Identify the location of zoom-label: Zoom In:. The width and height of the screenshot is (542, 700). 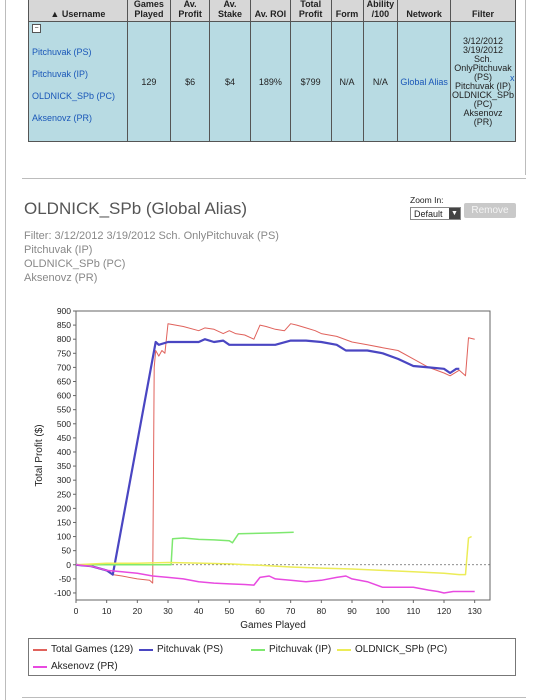
(427, 200).